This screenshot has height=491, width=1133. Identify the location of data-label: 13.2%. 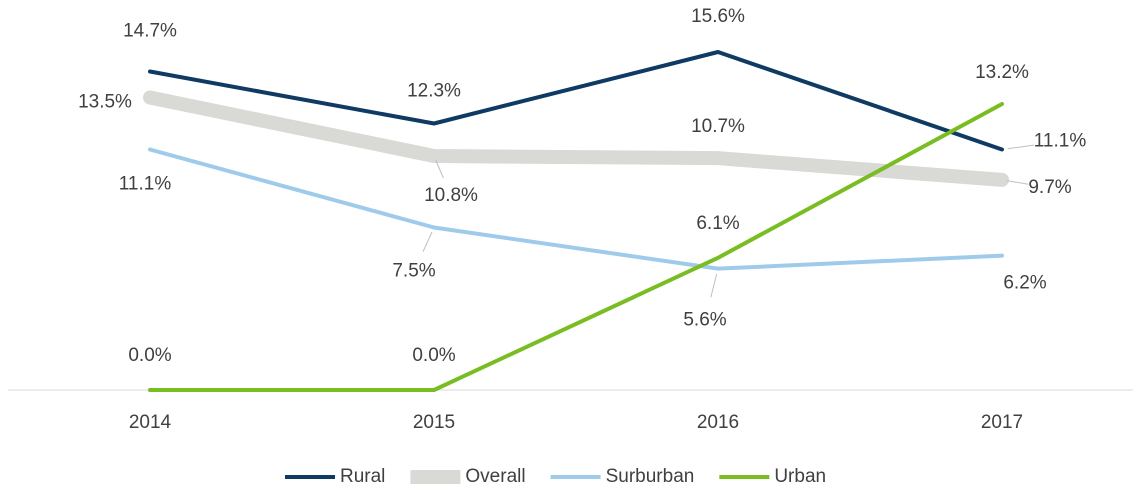
(1002, 72).